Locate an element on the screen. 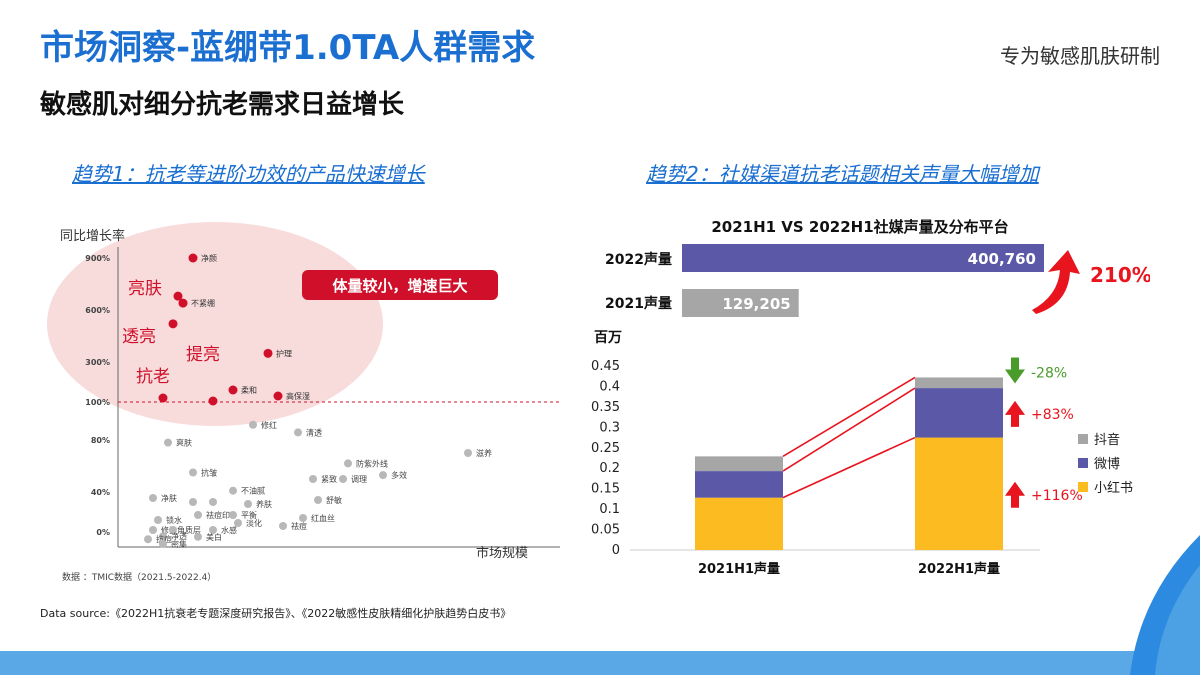 The width and height of the screenshot is (1200, 675). scatter-y-tick: 300% is located at coordinates (97, 362).